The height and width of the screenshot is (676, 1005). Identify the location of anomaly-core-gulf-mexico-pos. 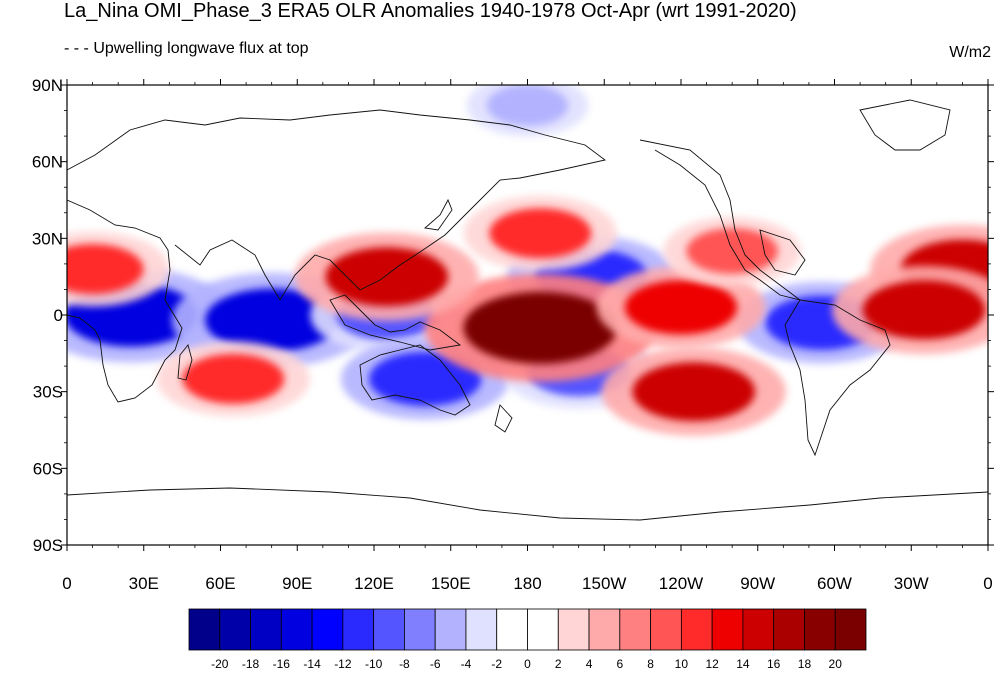
(732, 251).